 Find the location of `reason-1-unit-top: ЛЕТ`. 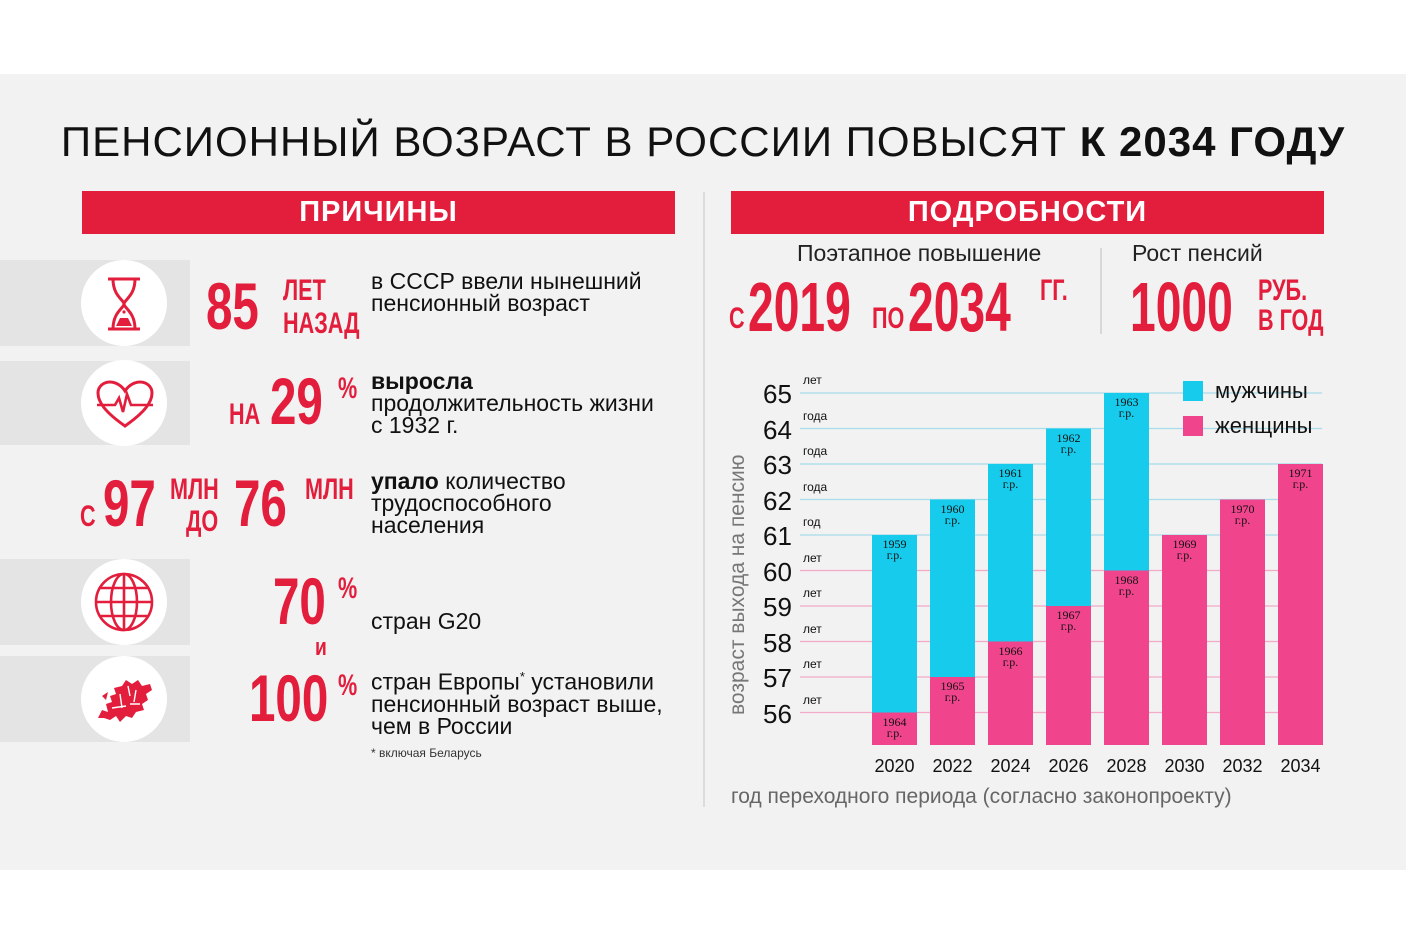

reason-1-unit-top: ЛЕТ is located at coordinates (304, 290).